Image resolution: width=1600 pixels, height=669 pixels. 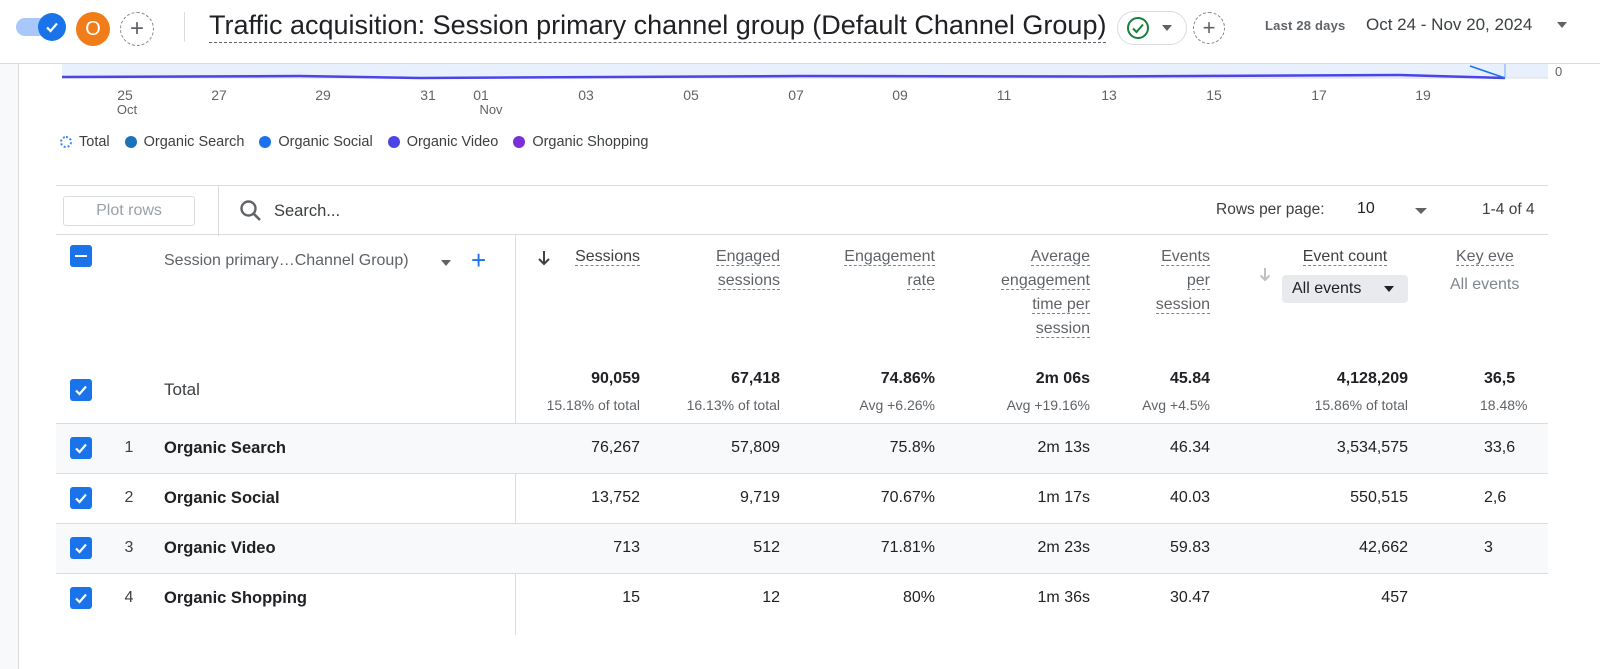 What do you see at coordinates (125, 95) in the screenshot?
I see `x-tick-label: 25` at bounding box center [125, 95].